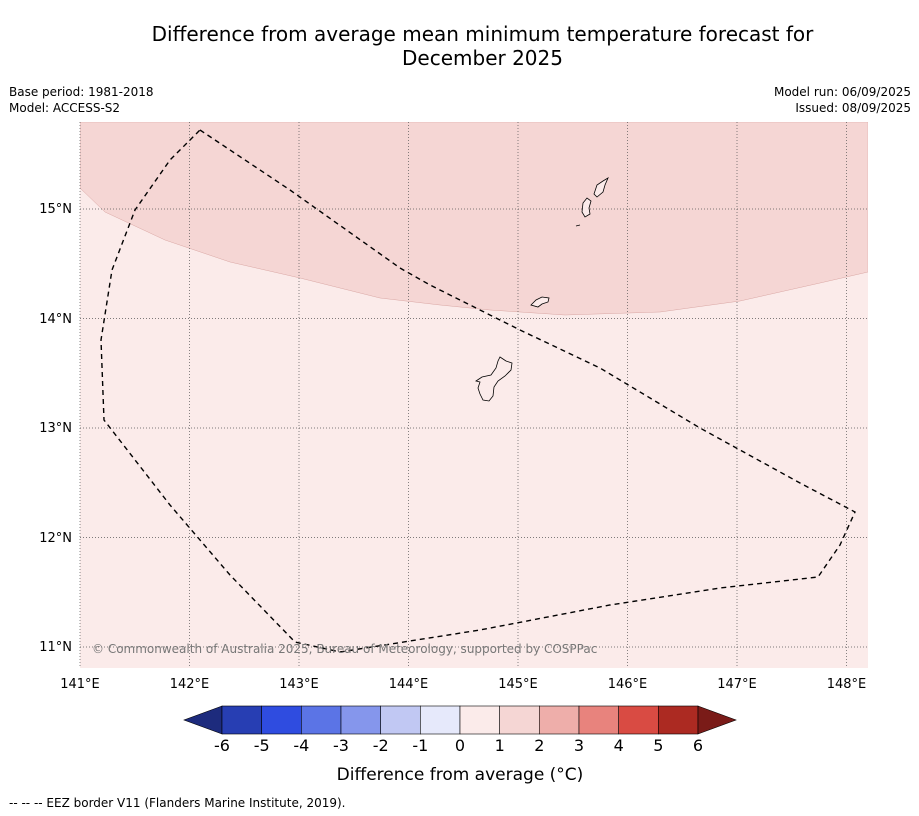  What do you see at coordinates (55, 209) in the screenshot?
I see `lat-label: 15°N` at bounding box center [55, 209].